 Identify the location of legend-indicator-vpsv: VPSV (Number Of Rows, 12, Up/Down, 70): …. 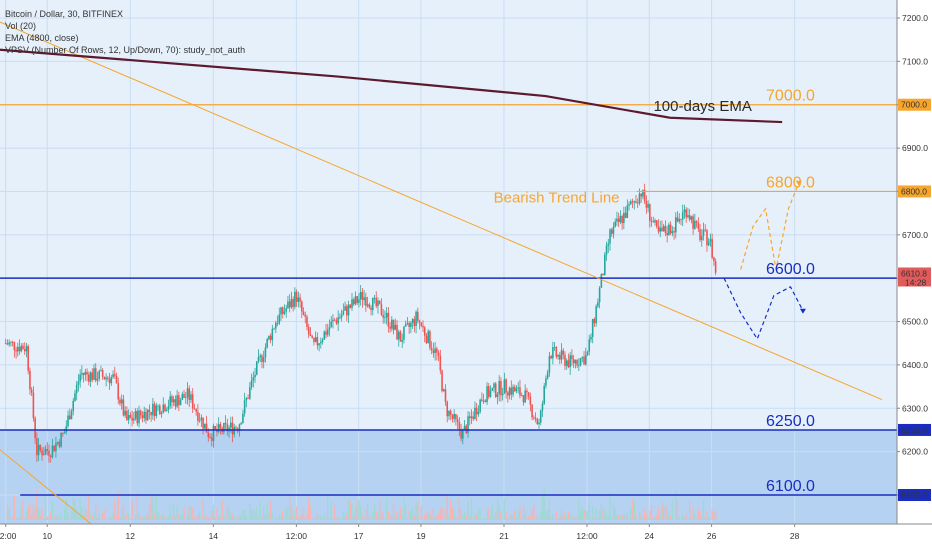
(125, 50).